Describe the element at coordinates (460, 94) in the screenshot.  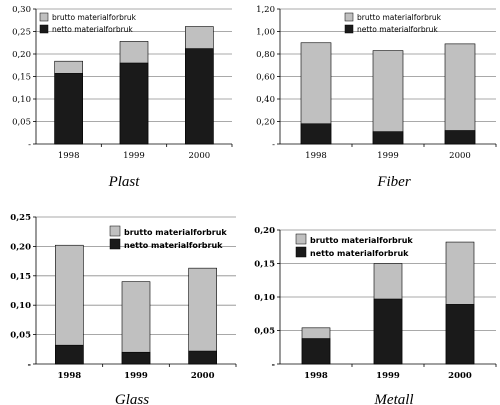
I see `fiber-bar-brutto-2000` at that location.